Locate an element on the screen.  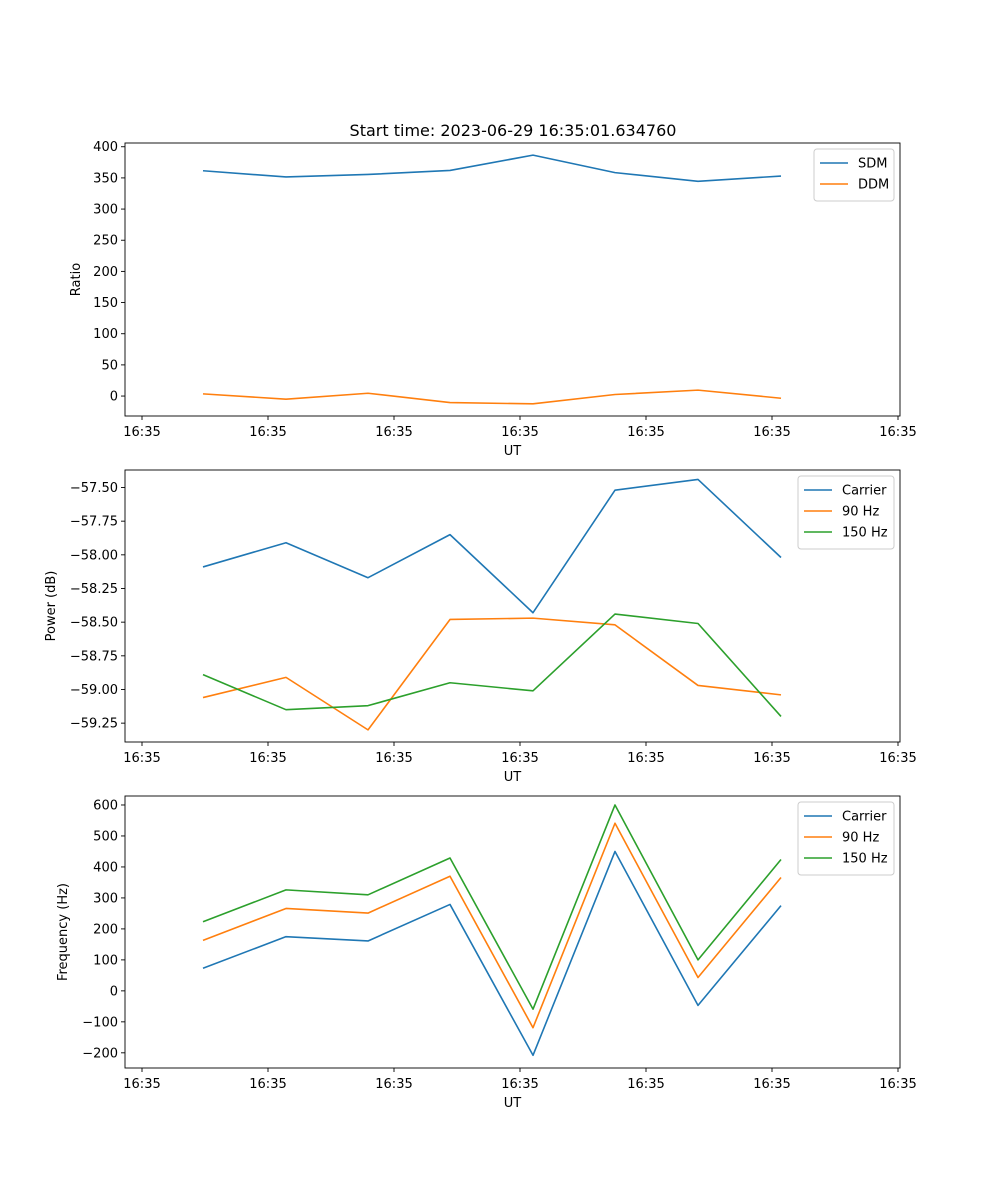
chart-title: Start time: 2023-06-29 16:35:01.634760 is located at coordinates (513, 130).